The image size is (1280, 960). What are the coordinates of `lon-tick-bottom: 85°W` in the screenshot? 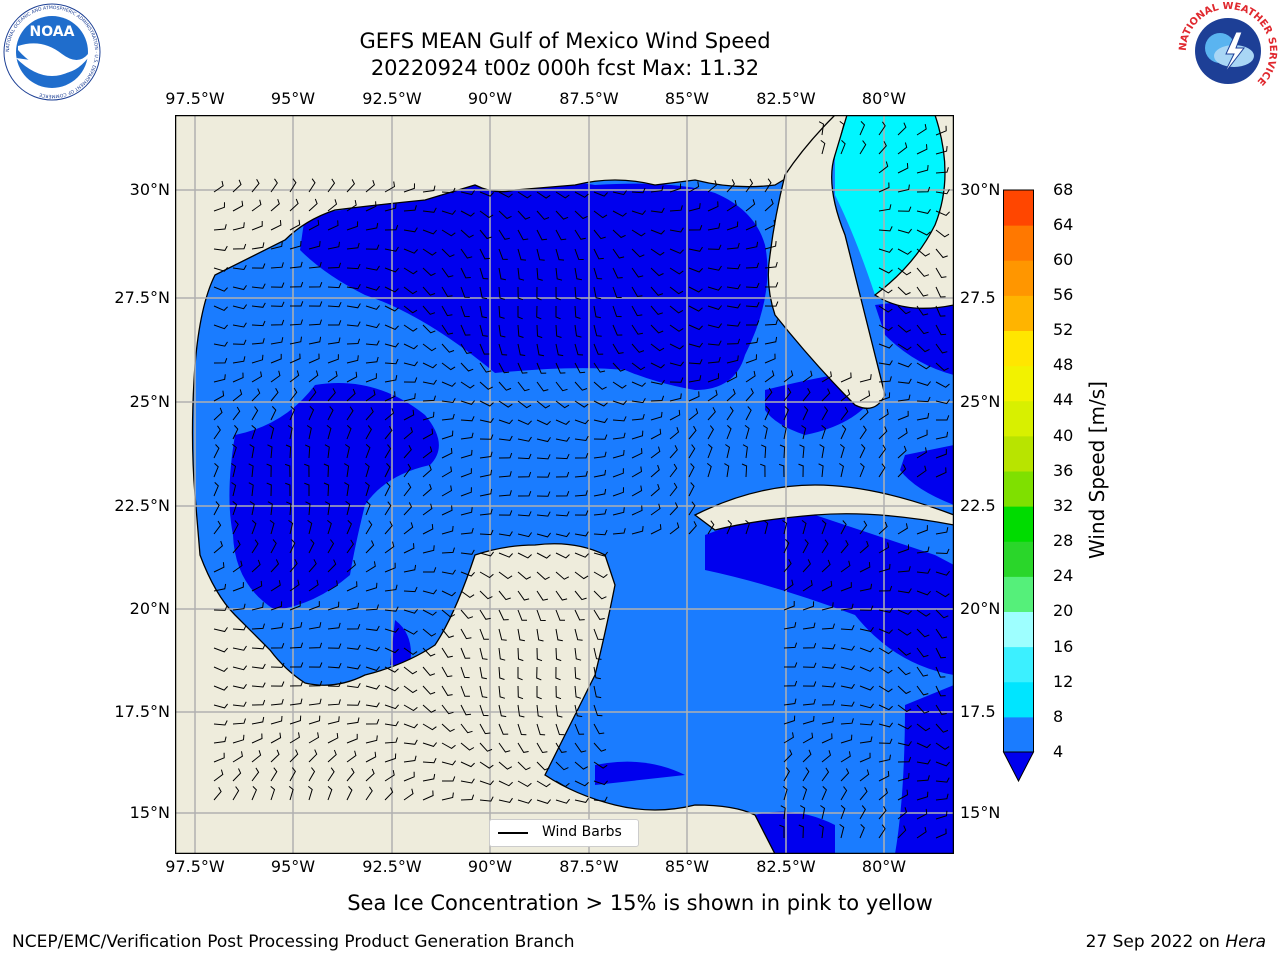 It's located at (687, 866).